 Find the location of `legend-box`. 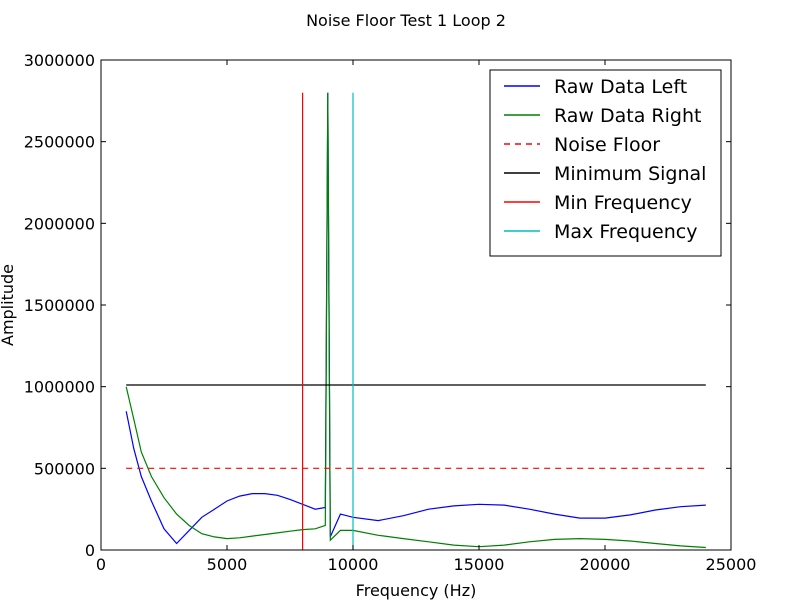

legend-box is located at coordinates (605, 163).